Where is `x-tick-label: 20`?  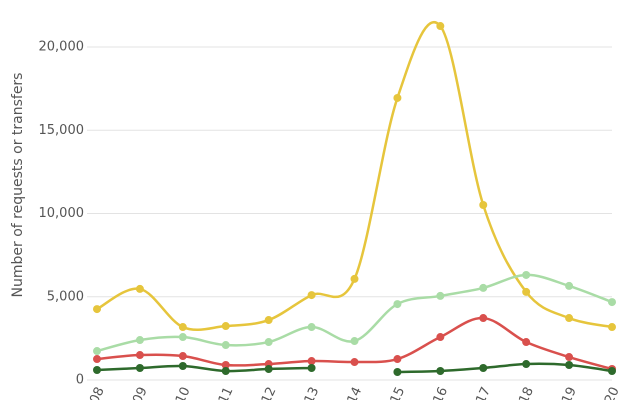 x-tick-label: 20 is located at coordinates (612, 392).